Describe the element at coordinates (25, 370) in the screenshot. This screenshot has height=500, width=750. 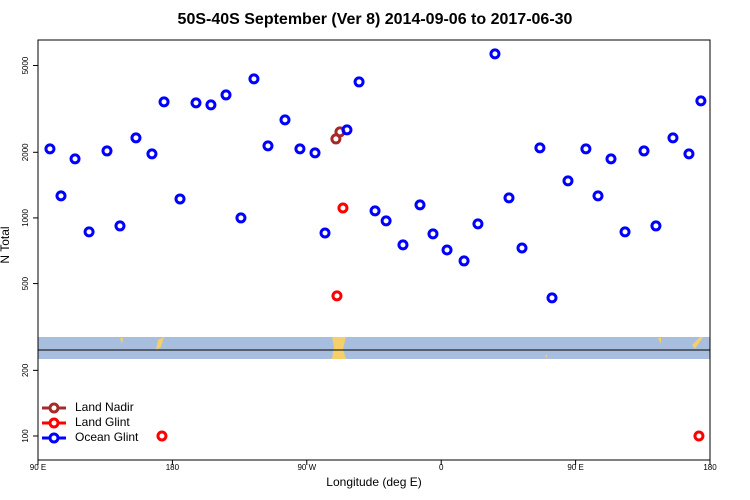
I see `y-tick-label: 200` at that location.